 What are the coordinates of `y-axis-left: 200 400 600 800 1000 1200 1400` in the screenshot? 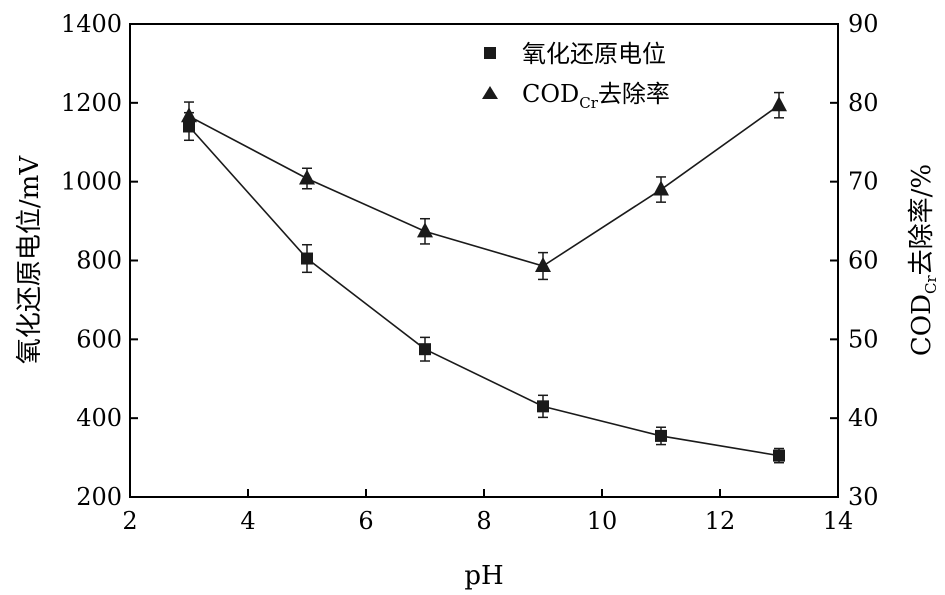 It's located at (99, 260).